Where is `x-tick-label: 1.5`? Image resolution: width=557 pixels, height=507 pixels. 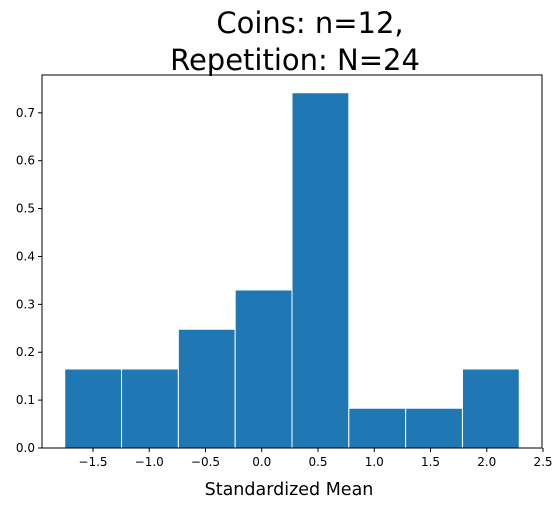 x-tick-label: 1.5 is located at coordinates (430, 462).